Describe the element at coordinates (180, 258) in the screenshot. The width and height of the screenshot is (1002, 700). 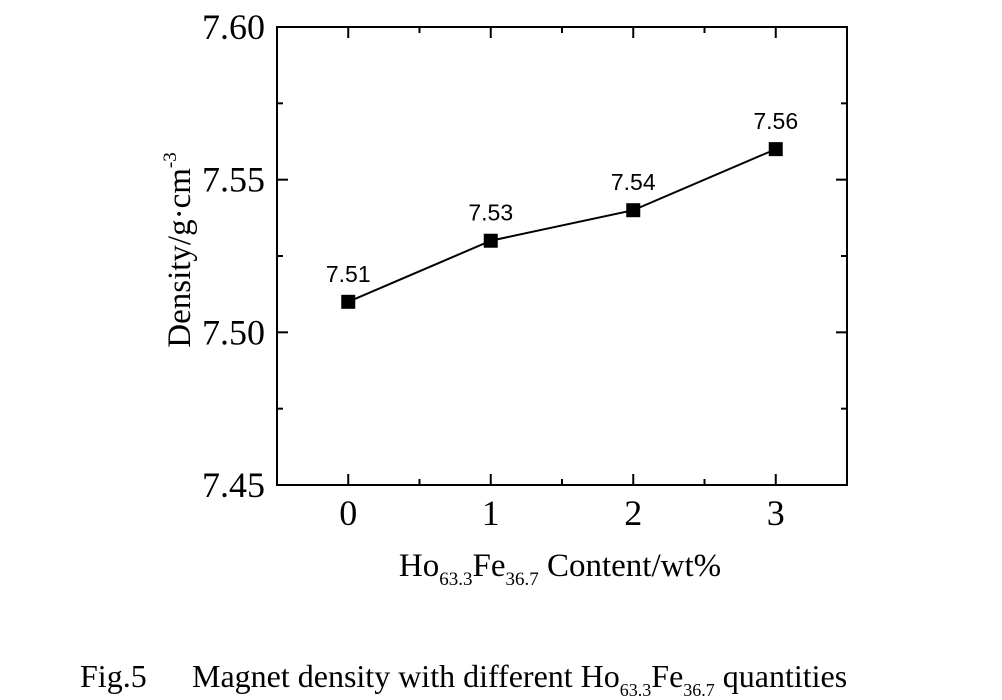
I see `y-axis-title-base: Density/g·cm` at that location.